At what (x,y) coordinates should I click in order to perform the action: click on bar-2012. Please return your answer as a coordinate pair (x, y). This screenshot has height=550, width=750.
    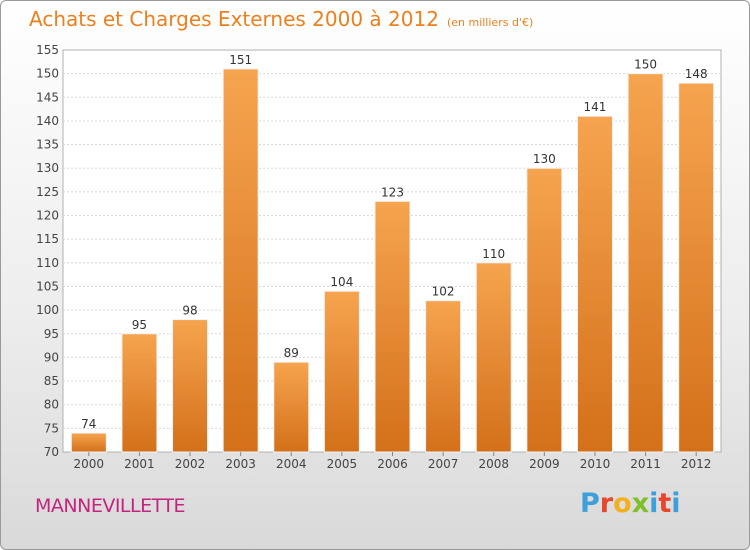
    Looking at the image, I should click on (696, 267).